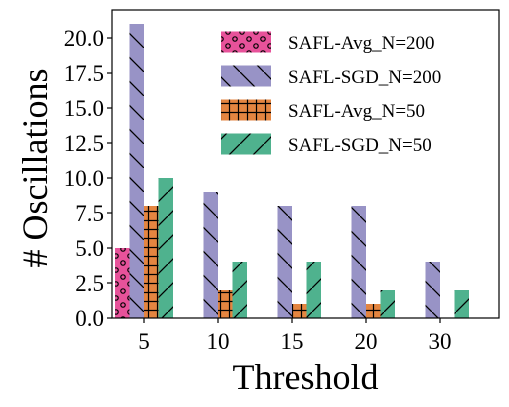  I want to click on y-tick-label: 12.5, so click(84, 143).